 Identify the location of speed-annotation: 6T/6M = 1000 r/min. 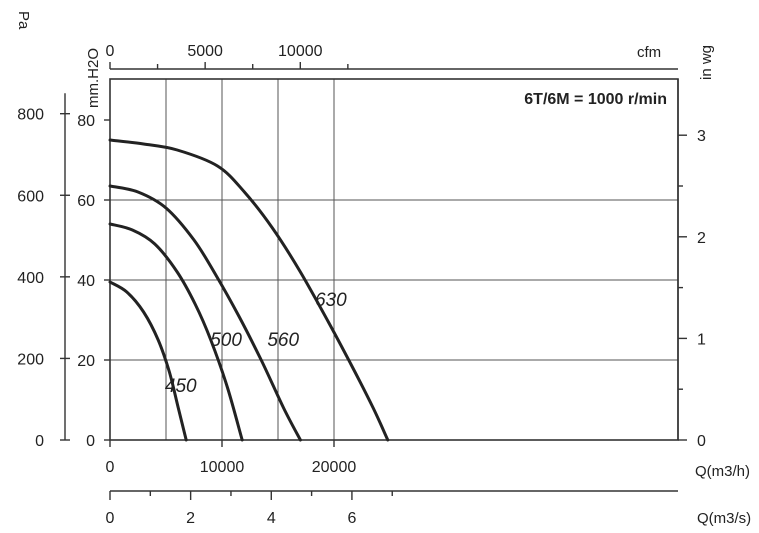
(595, 99).